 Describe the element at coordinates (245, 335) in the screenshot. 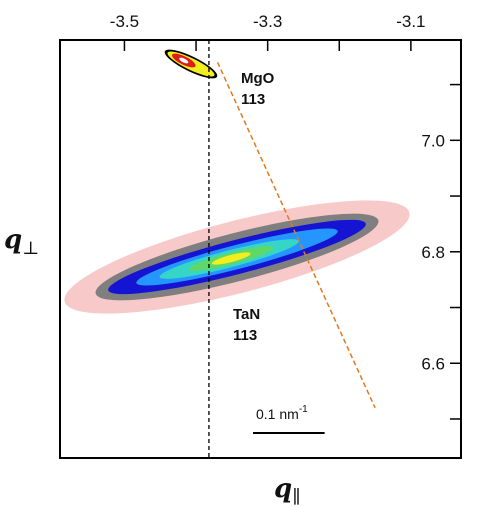

I see `tan-label-index: 113` at that location.